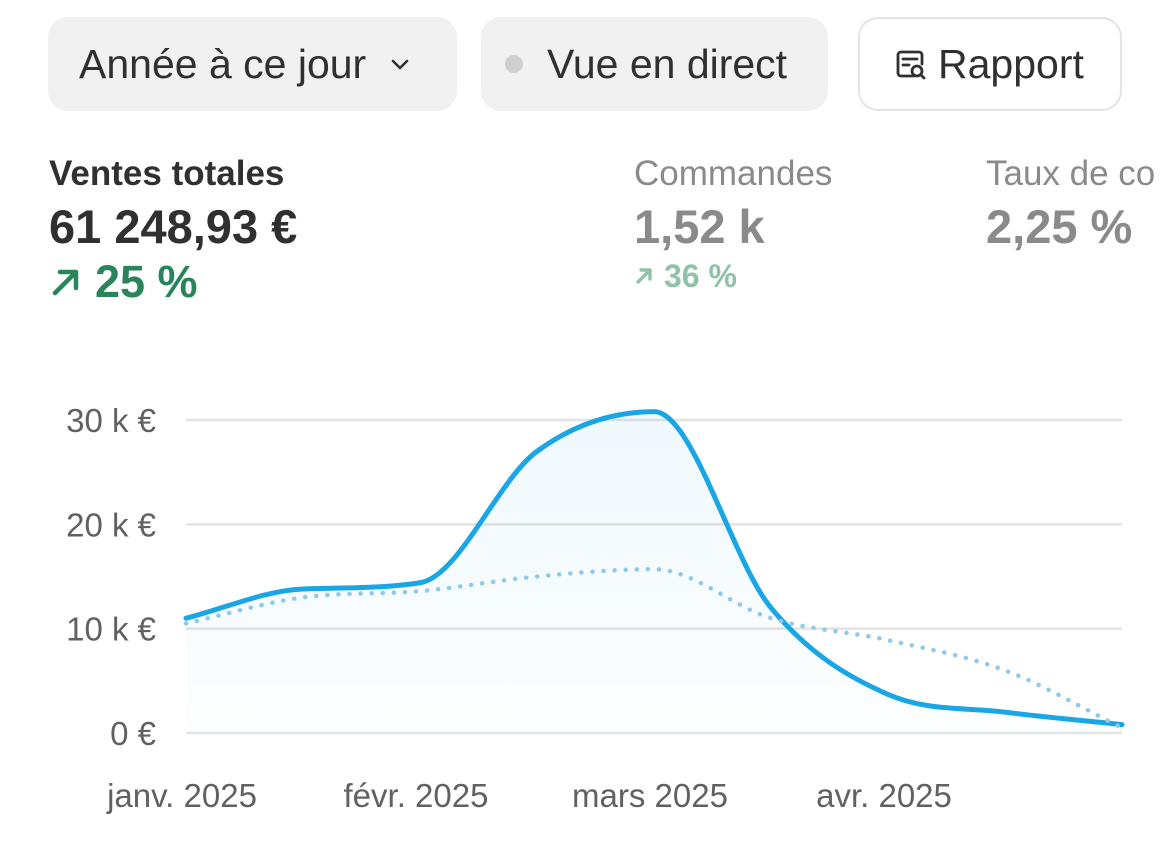 This screenshot has height=851, width=1170. Describe the element at coordinates (667, 63) in the screenshot. I see `live-view-label: Vue en direct` at that location.